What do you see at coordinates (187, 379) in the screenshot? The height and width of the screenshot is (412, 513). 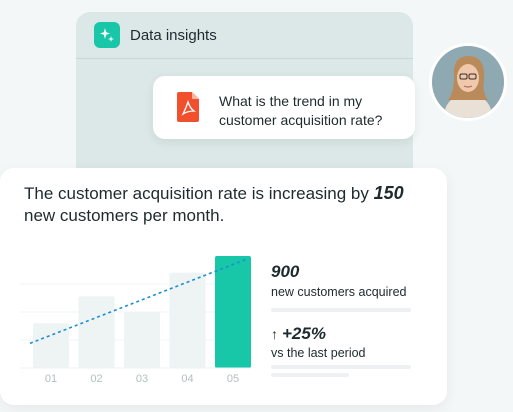 I see `x-tick-label: 04` at bounding box center [187, 379].